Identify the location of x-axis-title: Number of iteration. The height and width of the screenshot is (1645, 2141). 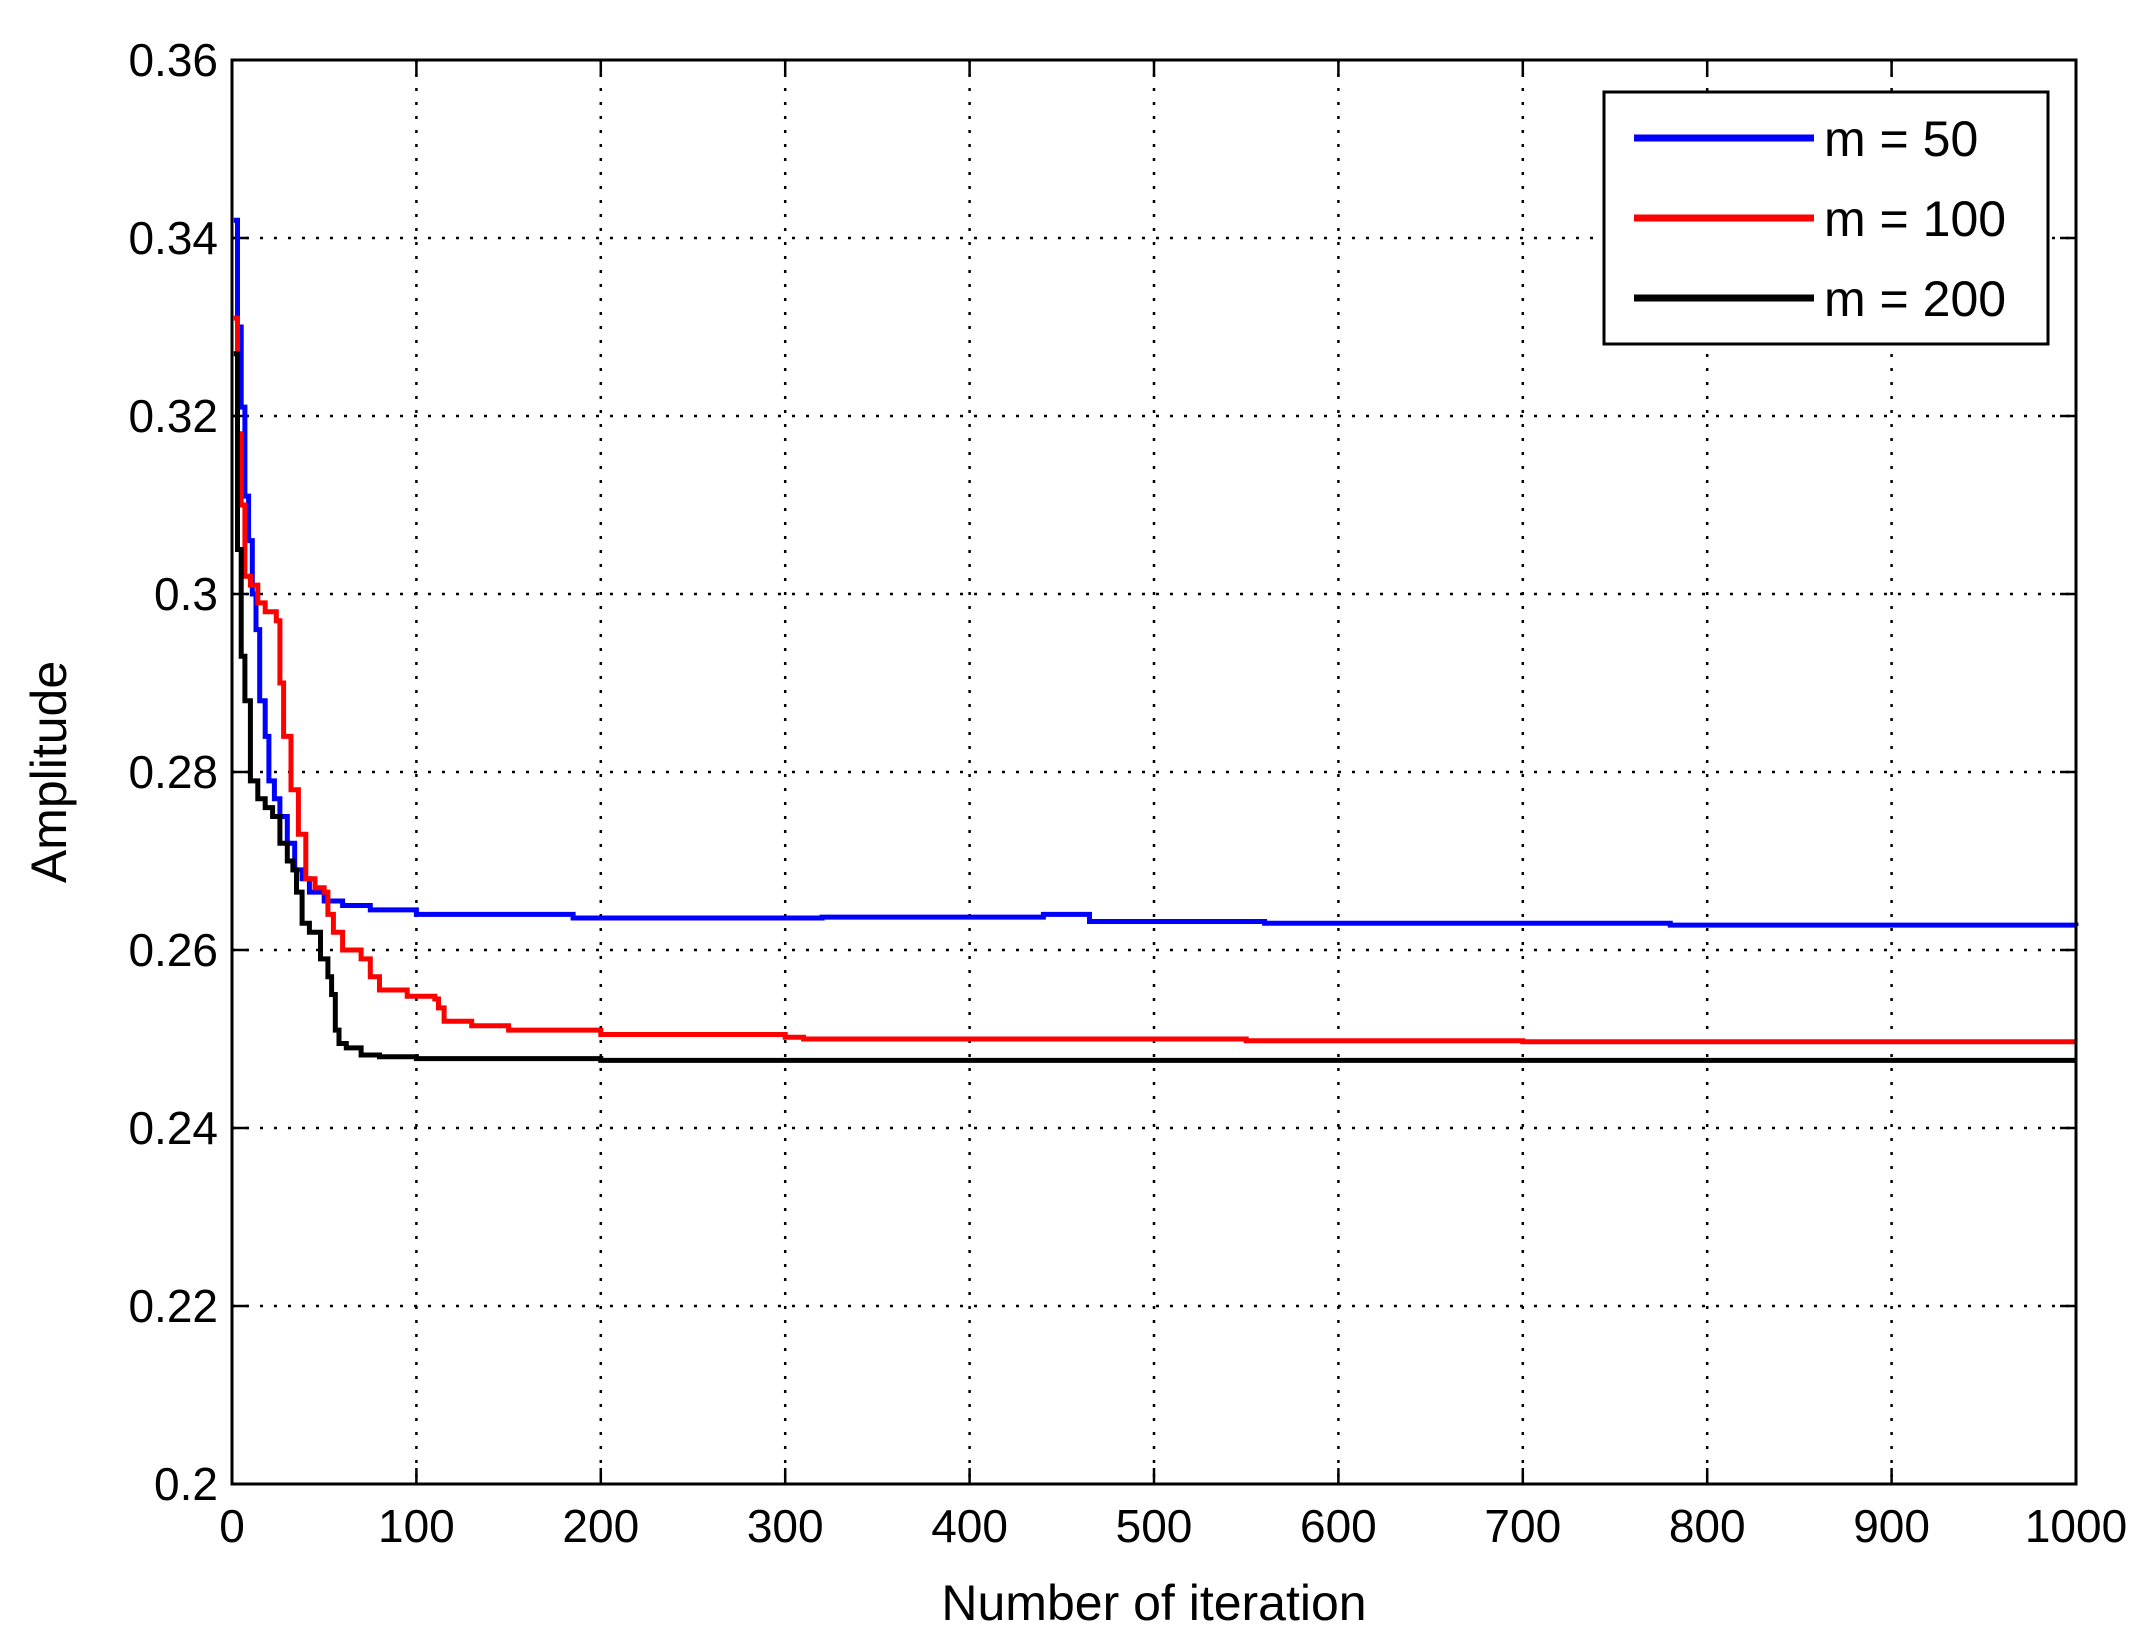
(1153, 1603).